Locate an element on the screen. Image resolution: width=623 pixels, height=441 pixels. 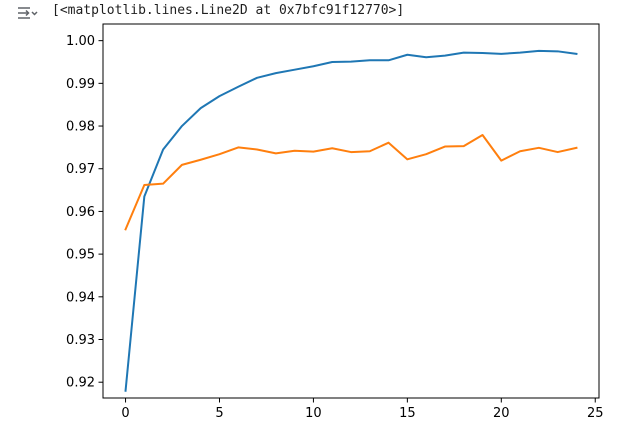
output-actions-icon-svg is located at coordinates (28, 13).